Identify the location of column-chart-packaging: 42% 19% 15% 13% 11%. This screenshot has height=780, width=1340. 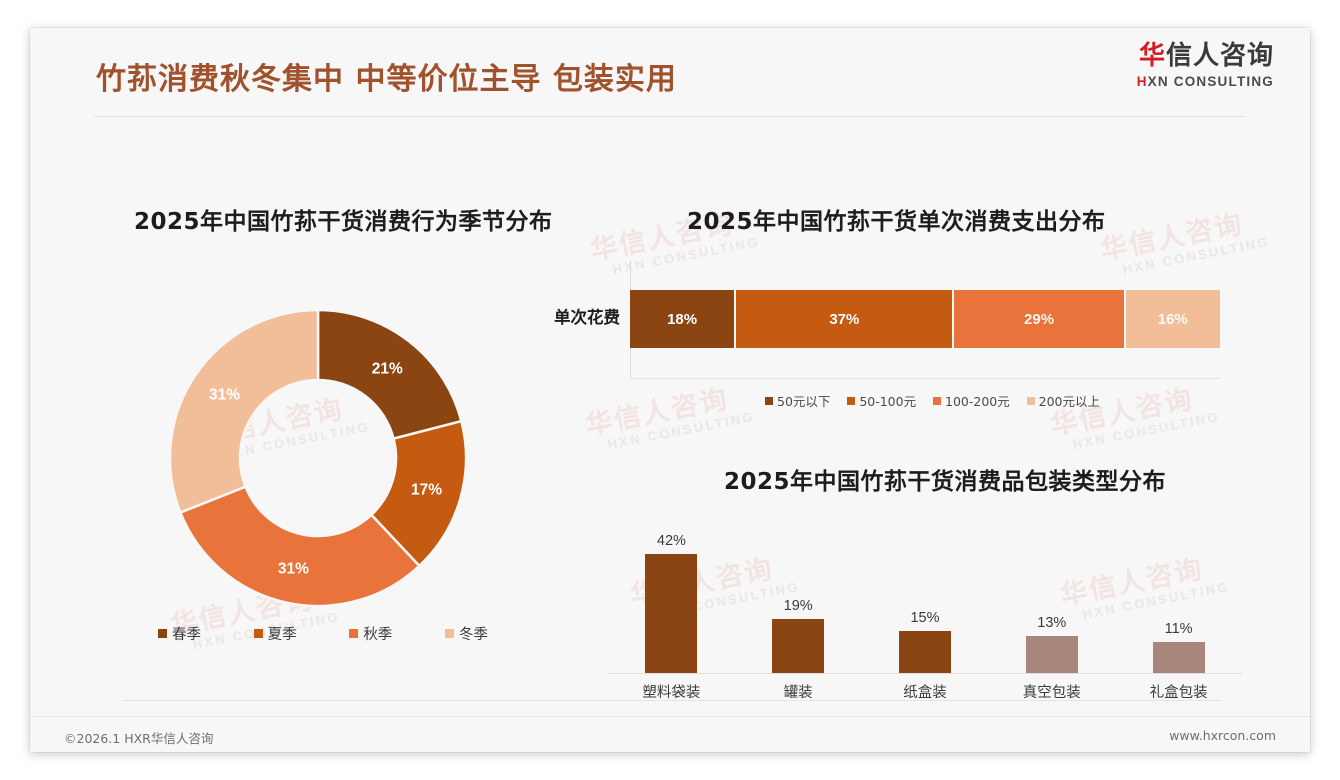
(925, 595).